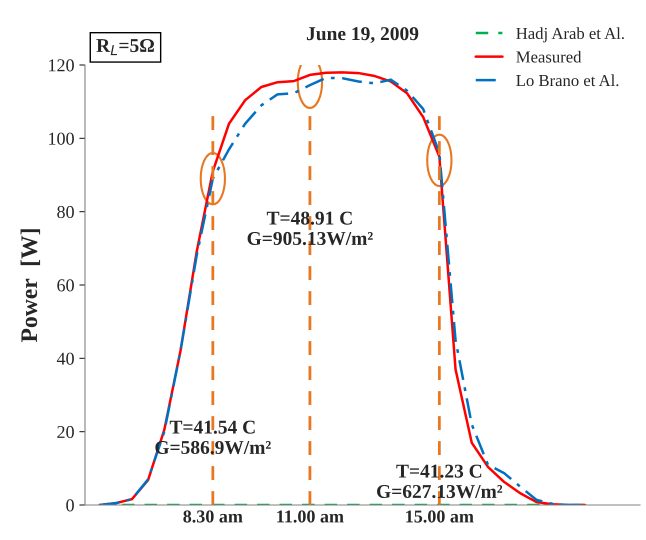 The height and width of the screenshot is (540, 646). I want to click on legend-label: Lo Brano et Al., so click(567, 80).